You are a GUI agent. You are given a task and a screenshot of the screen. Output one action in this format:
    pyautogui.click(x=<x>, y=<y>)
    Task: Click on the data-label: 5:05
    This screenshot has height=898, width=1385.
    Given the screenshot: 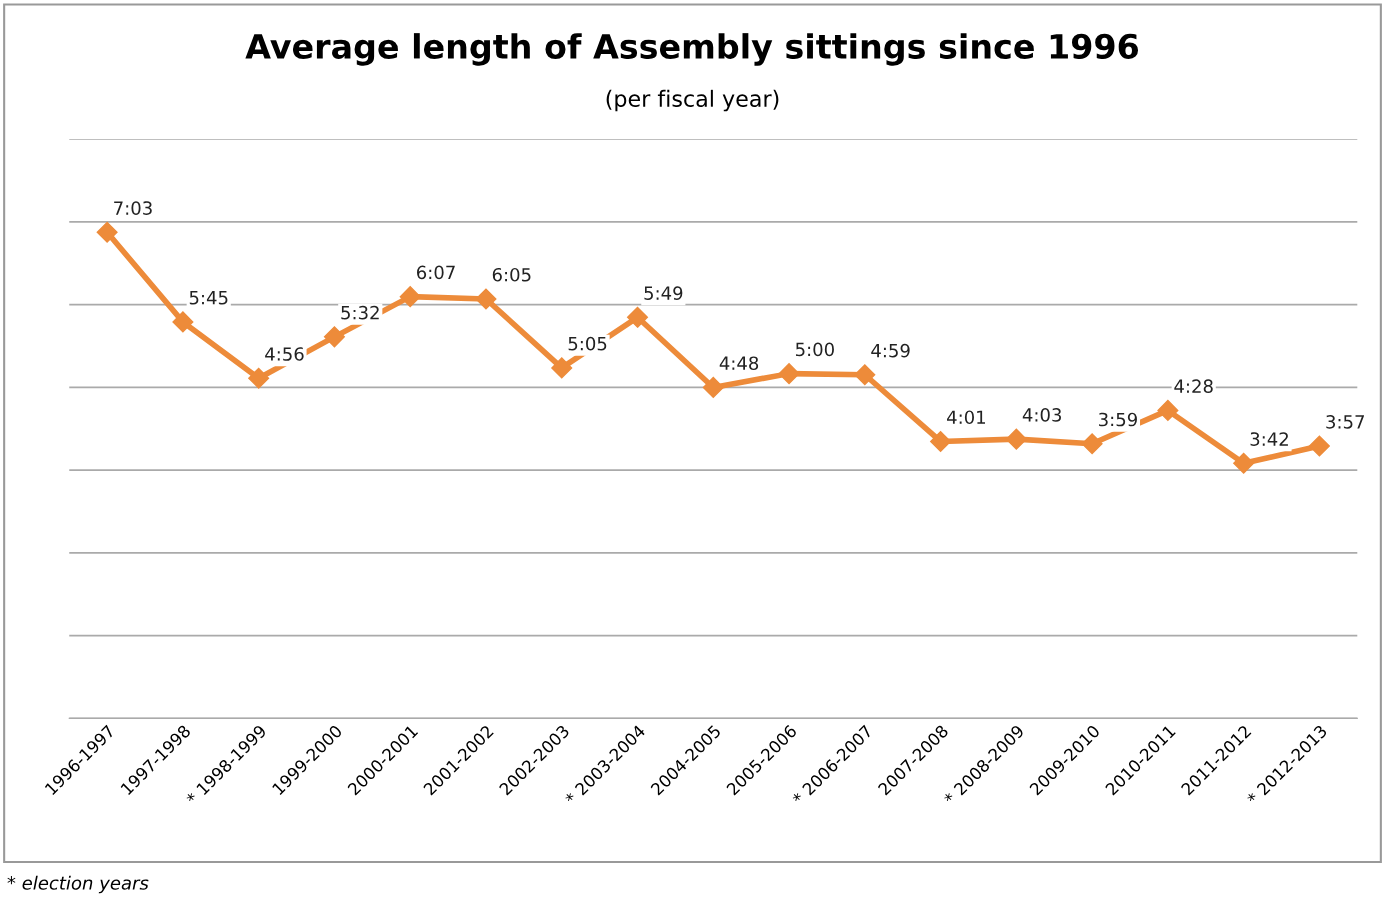 What is the action you would take?
    pyautogui.click(x=587, y=343)
    